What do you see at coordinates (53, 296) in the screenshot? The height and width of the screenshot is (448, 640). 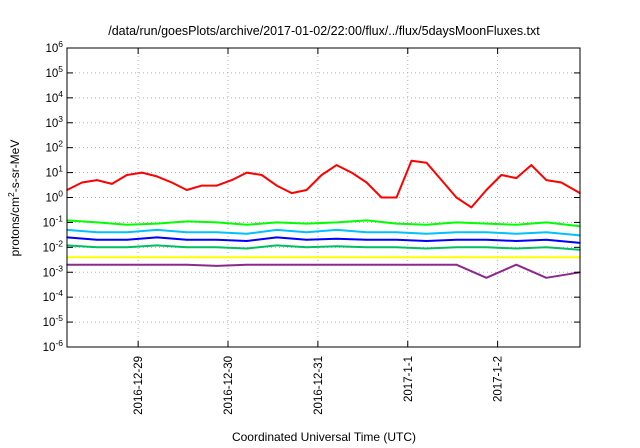 I see `y-tick-label: 10⁻⁴` at bounding box center [53, 296].